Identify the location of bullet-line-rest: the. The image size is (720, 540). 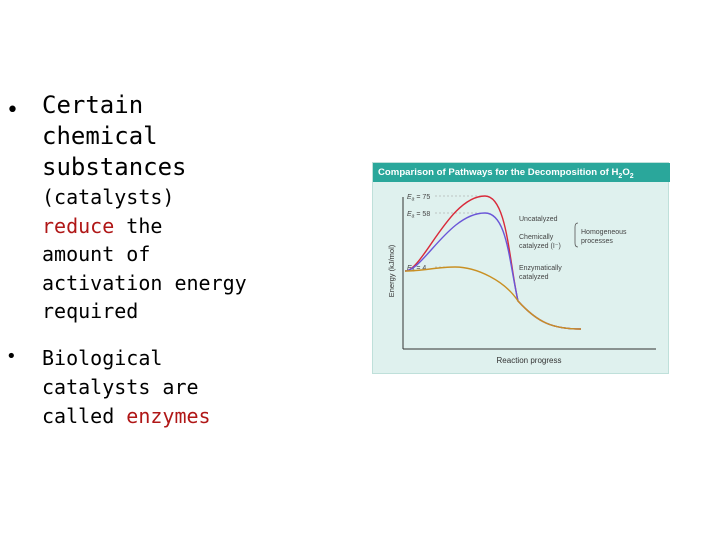
(138, 225).